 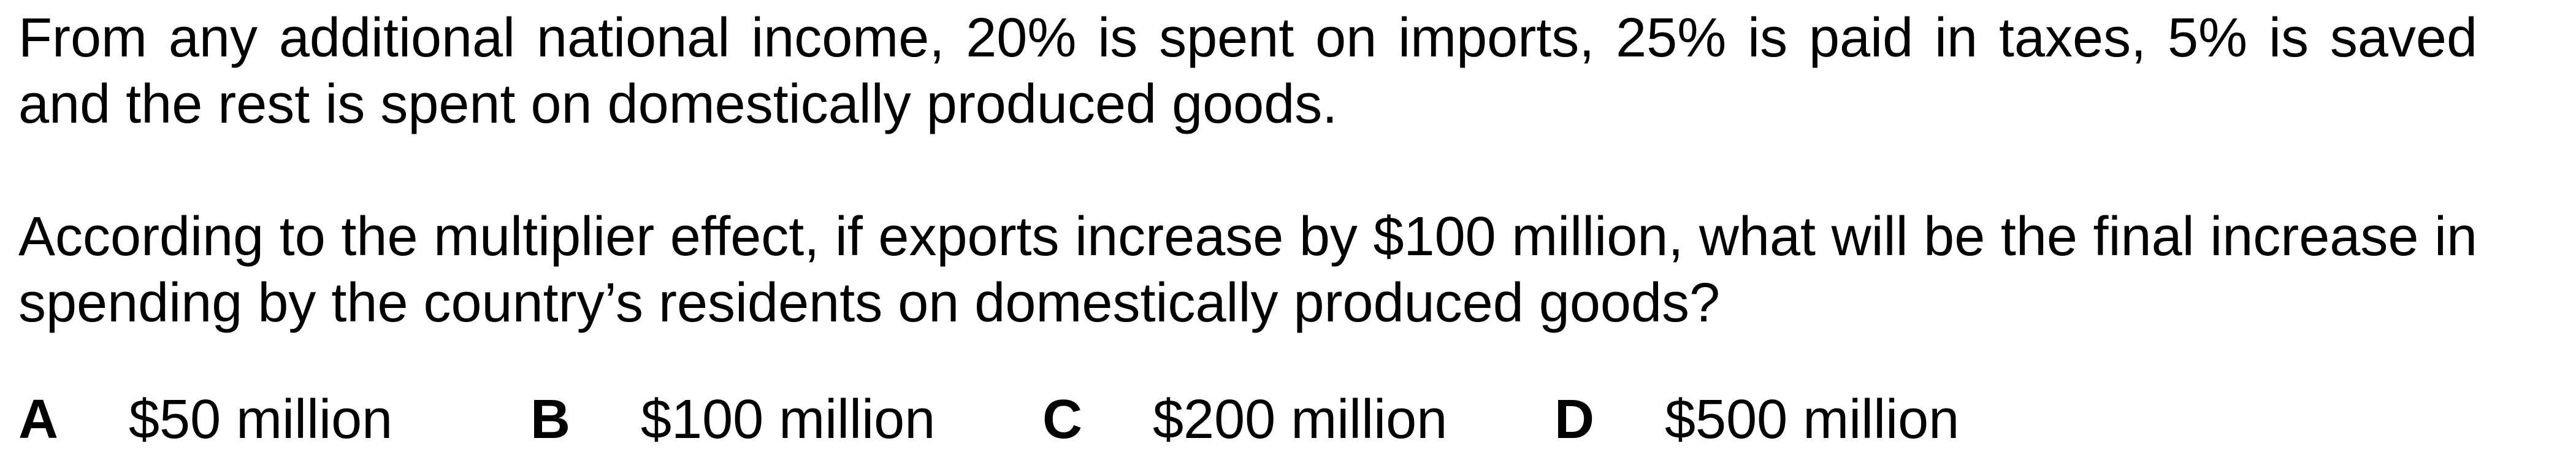 I want to click on option-value: $500 million, so click(x=1812, y=419).